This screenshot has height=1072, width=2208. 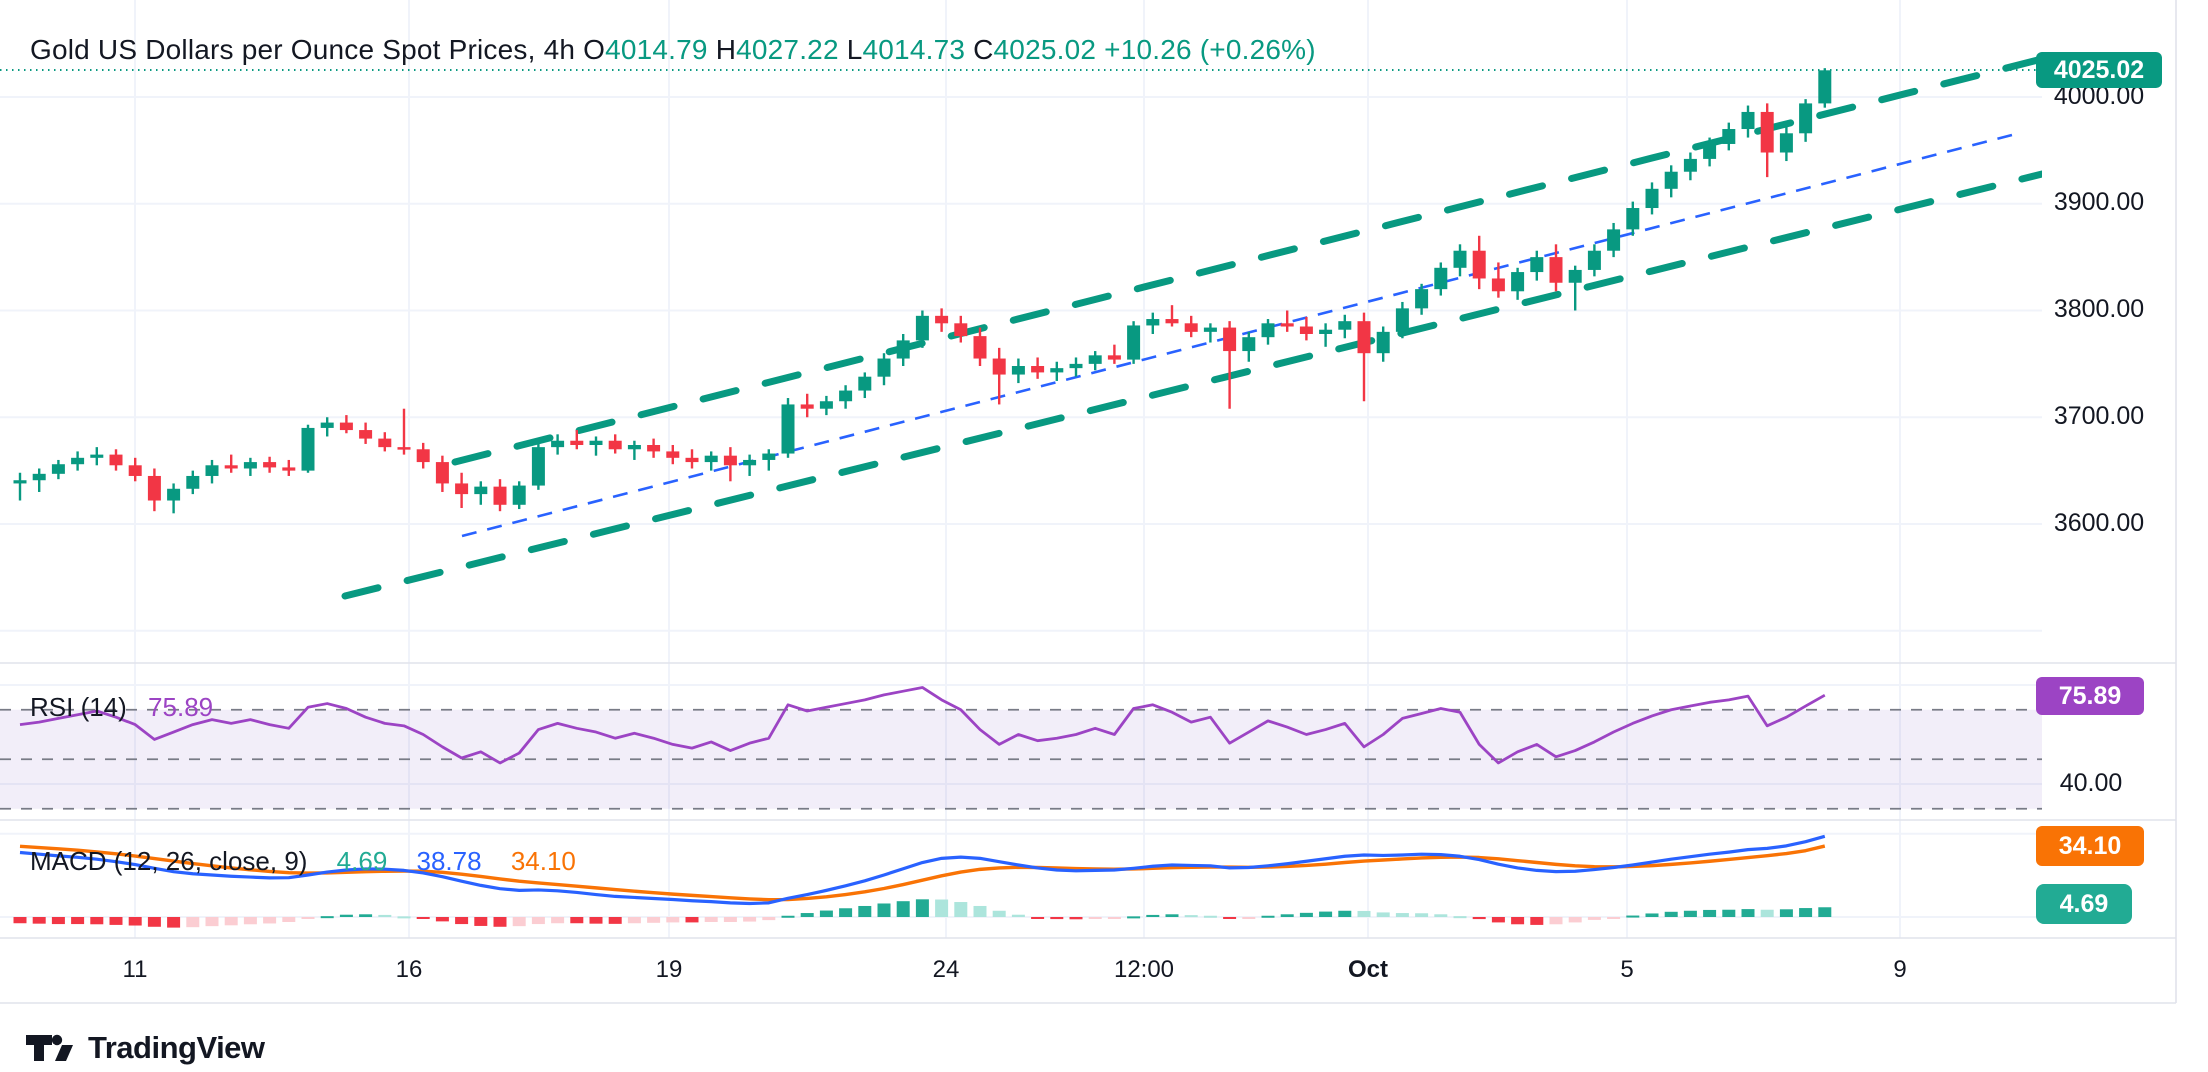 What do you see at coordinates (983, 49) in the screenshot?
I see `ohlc-close-label: C` at bounding box center [983, 49].